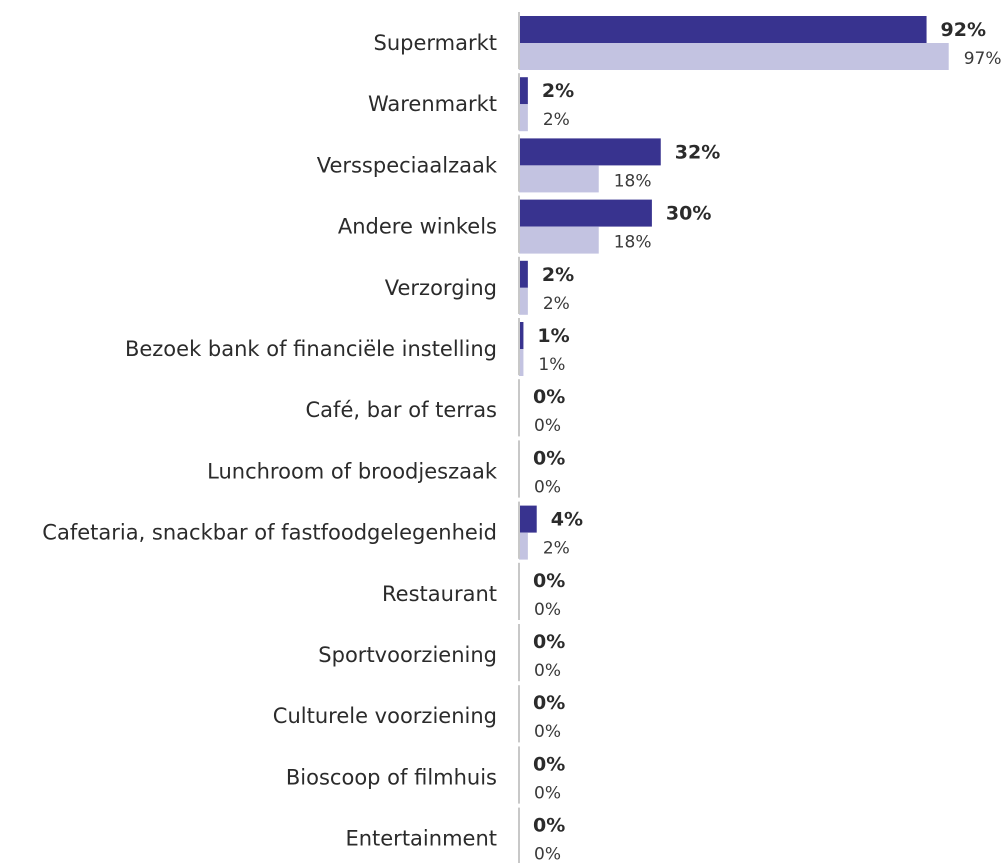  What do you see at coordinates (311, 349) in the screenshot?
I see `category-label: Bezoek bank of financiële instelling` at bounding box center [311, 349].